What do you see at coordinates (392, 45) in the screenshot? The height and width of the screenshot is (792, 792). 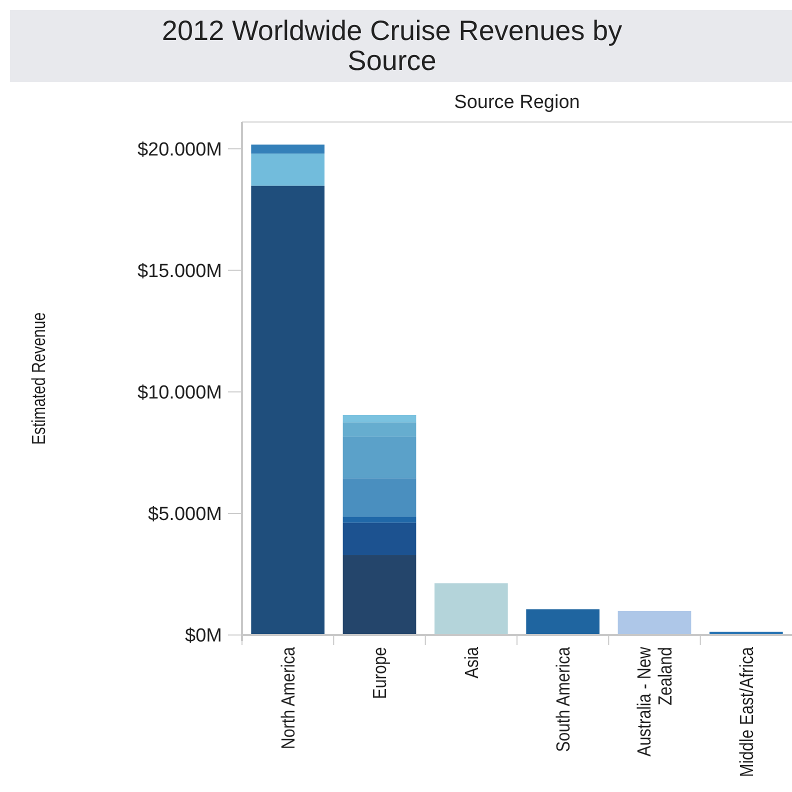 I see `chart-title: 2012 Worldwide Cruise Revenues by Source` at bounding box center [392, 45].